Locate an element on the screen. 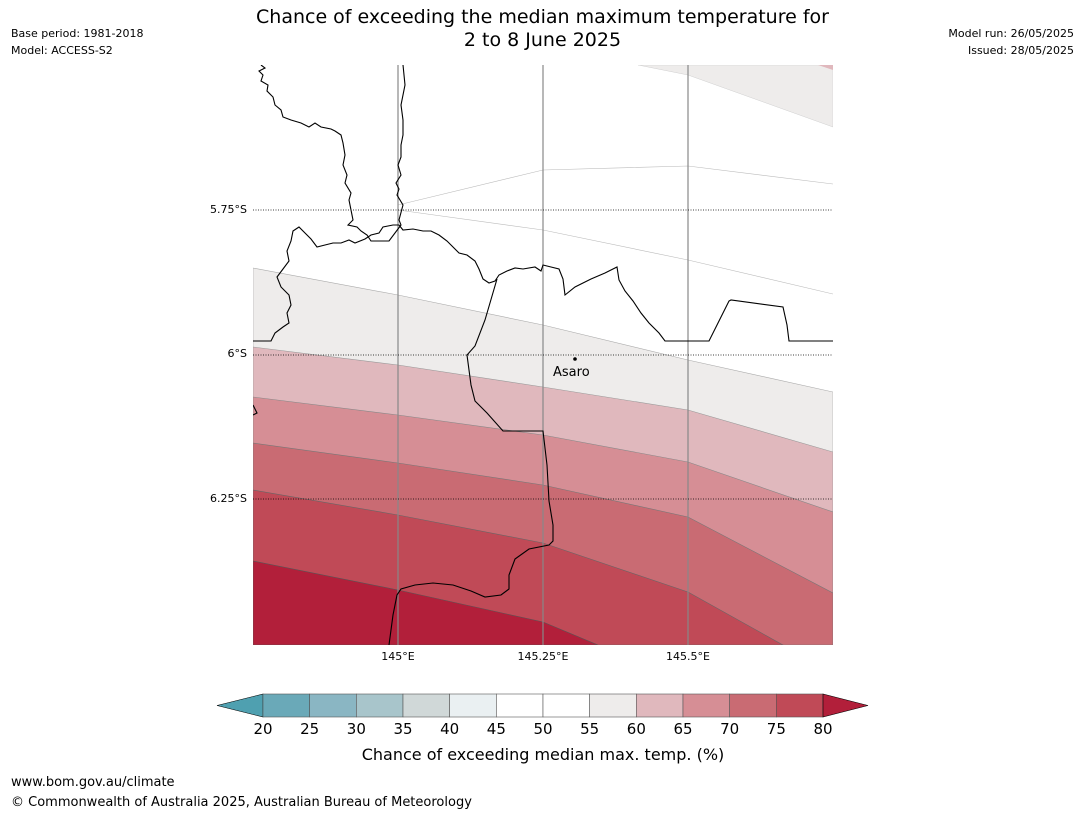 This screenshot has height=816, width=1085. lon-label-145-25: 145.25°E is located at coordinates (543, 656).